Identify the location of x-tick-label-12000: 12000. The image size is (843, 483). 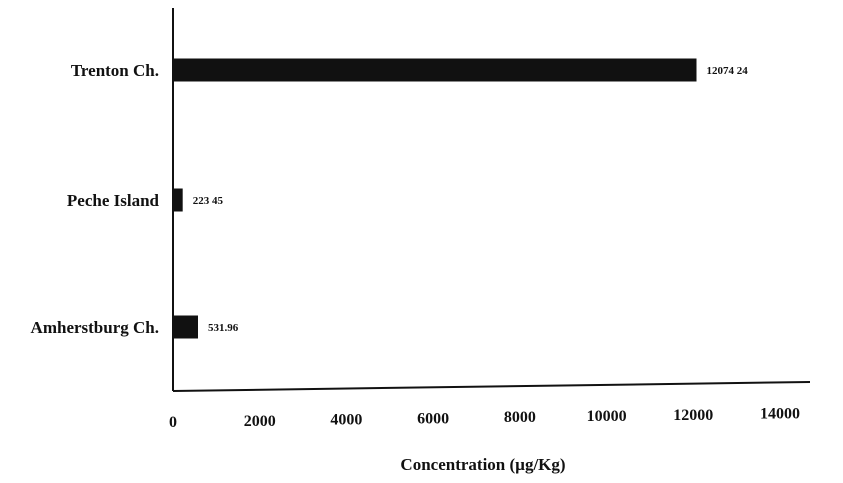
(693, 415).